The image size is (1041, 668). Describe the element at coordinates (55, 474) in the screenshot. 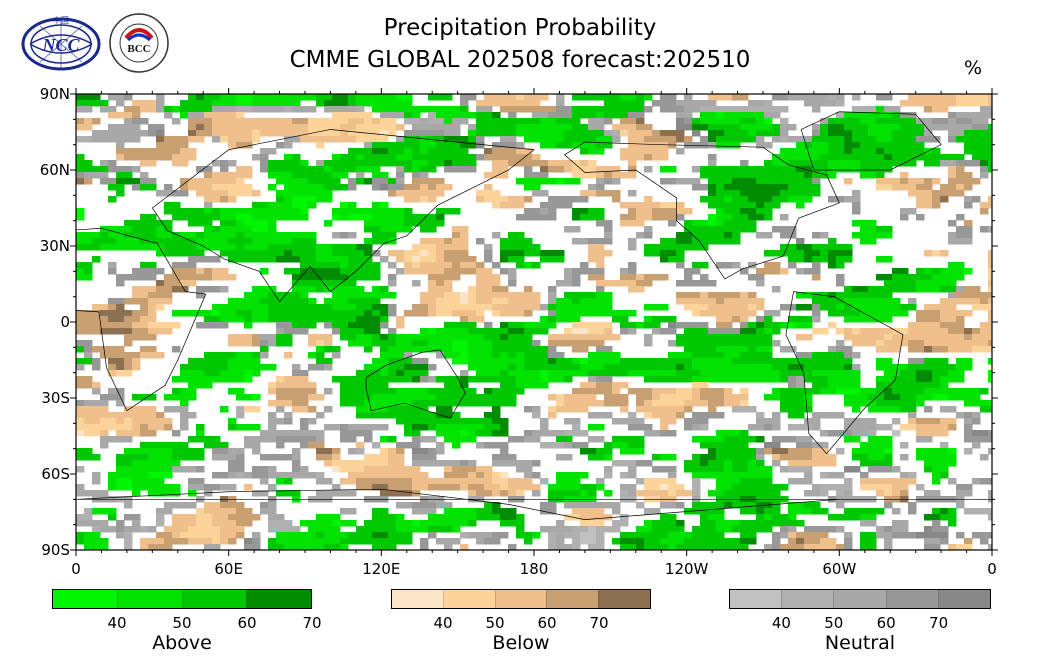

I see `lat-label: 60S` at that location.